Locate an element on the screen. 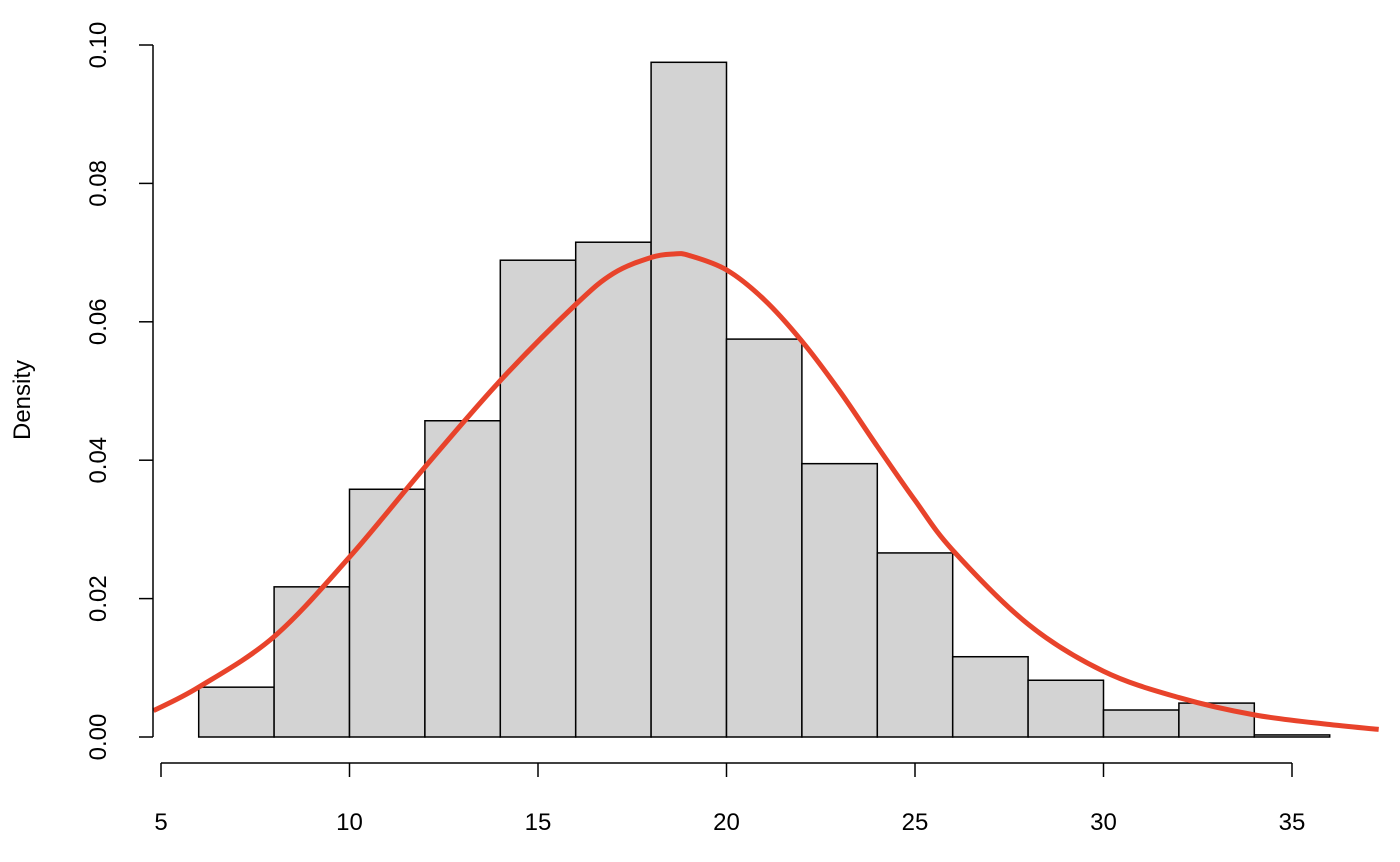  x-tick-label: 25 is located at coordinates (915, 822).